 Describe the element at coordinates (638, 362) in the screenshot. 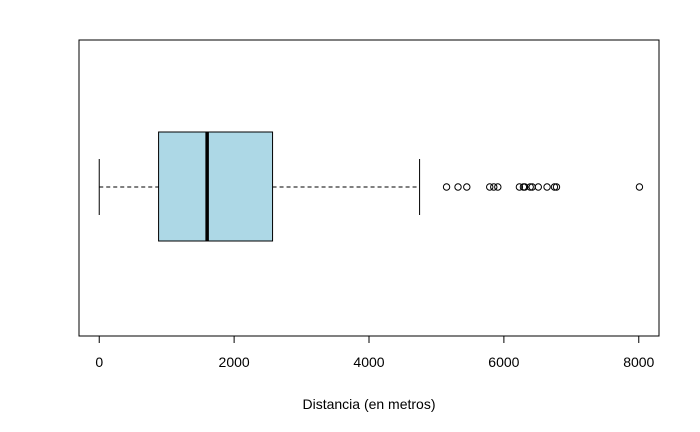

I see `x-tick-label: 8000` at that location.